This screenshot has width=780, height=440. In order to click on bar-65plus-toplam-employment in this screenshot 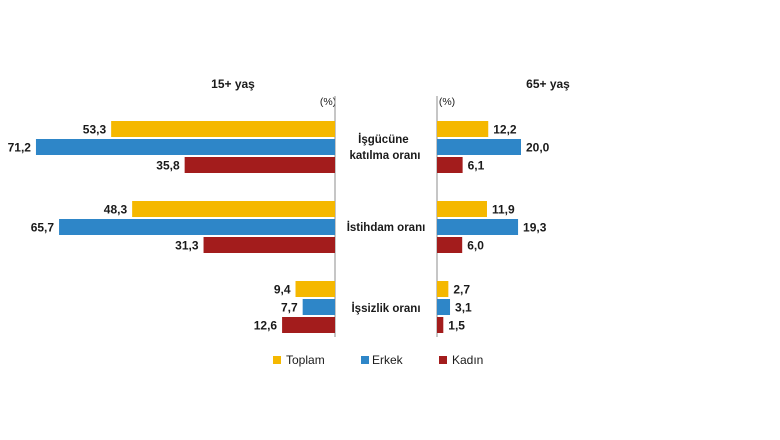, I will do `click(462, 209)`.